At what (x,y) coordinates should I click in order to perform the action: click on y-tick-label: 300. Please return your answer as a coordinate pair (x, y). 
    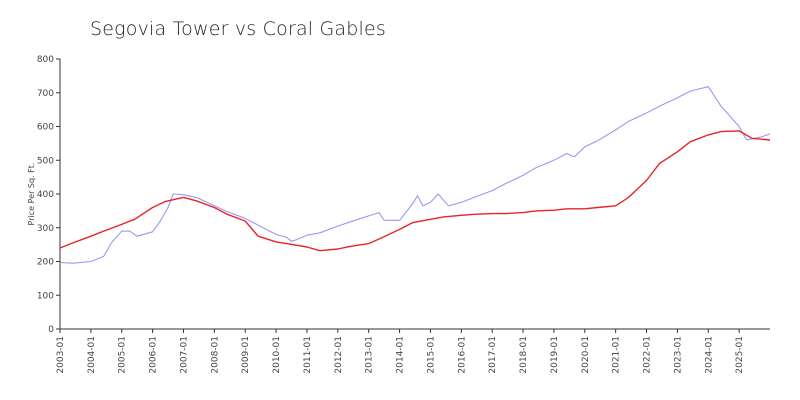
    Looking at the image, I should click on (45, 229).